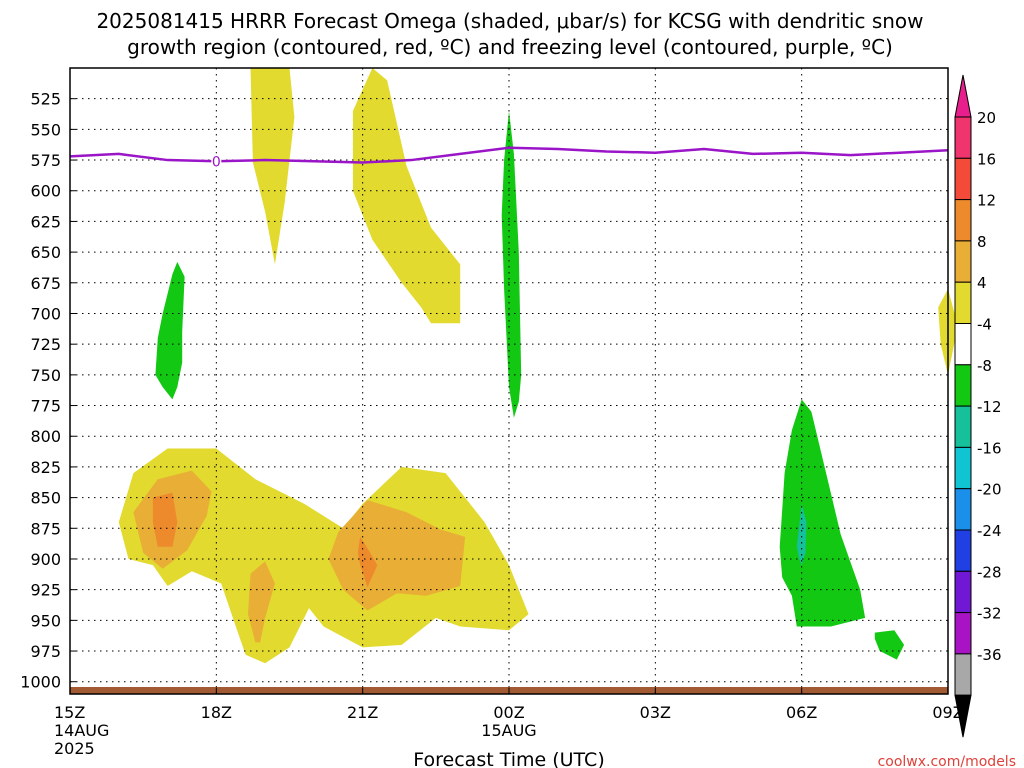 The height and width of the screenshot is (768, 1024). I want to click on x-tick-label-9-1: 00Z, so click(508, 712).